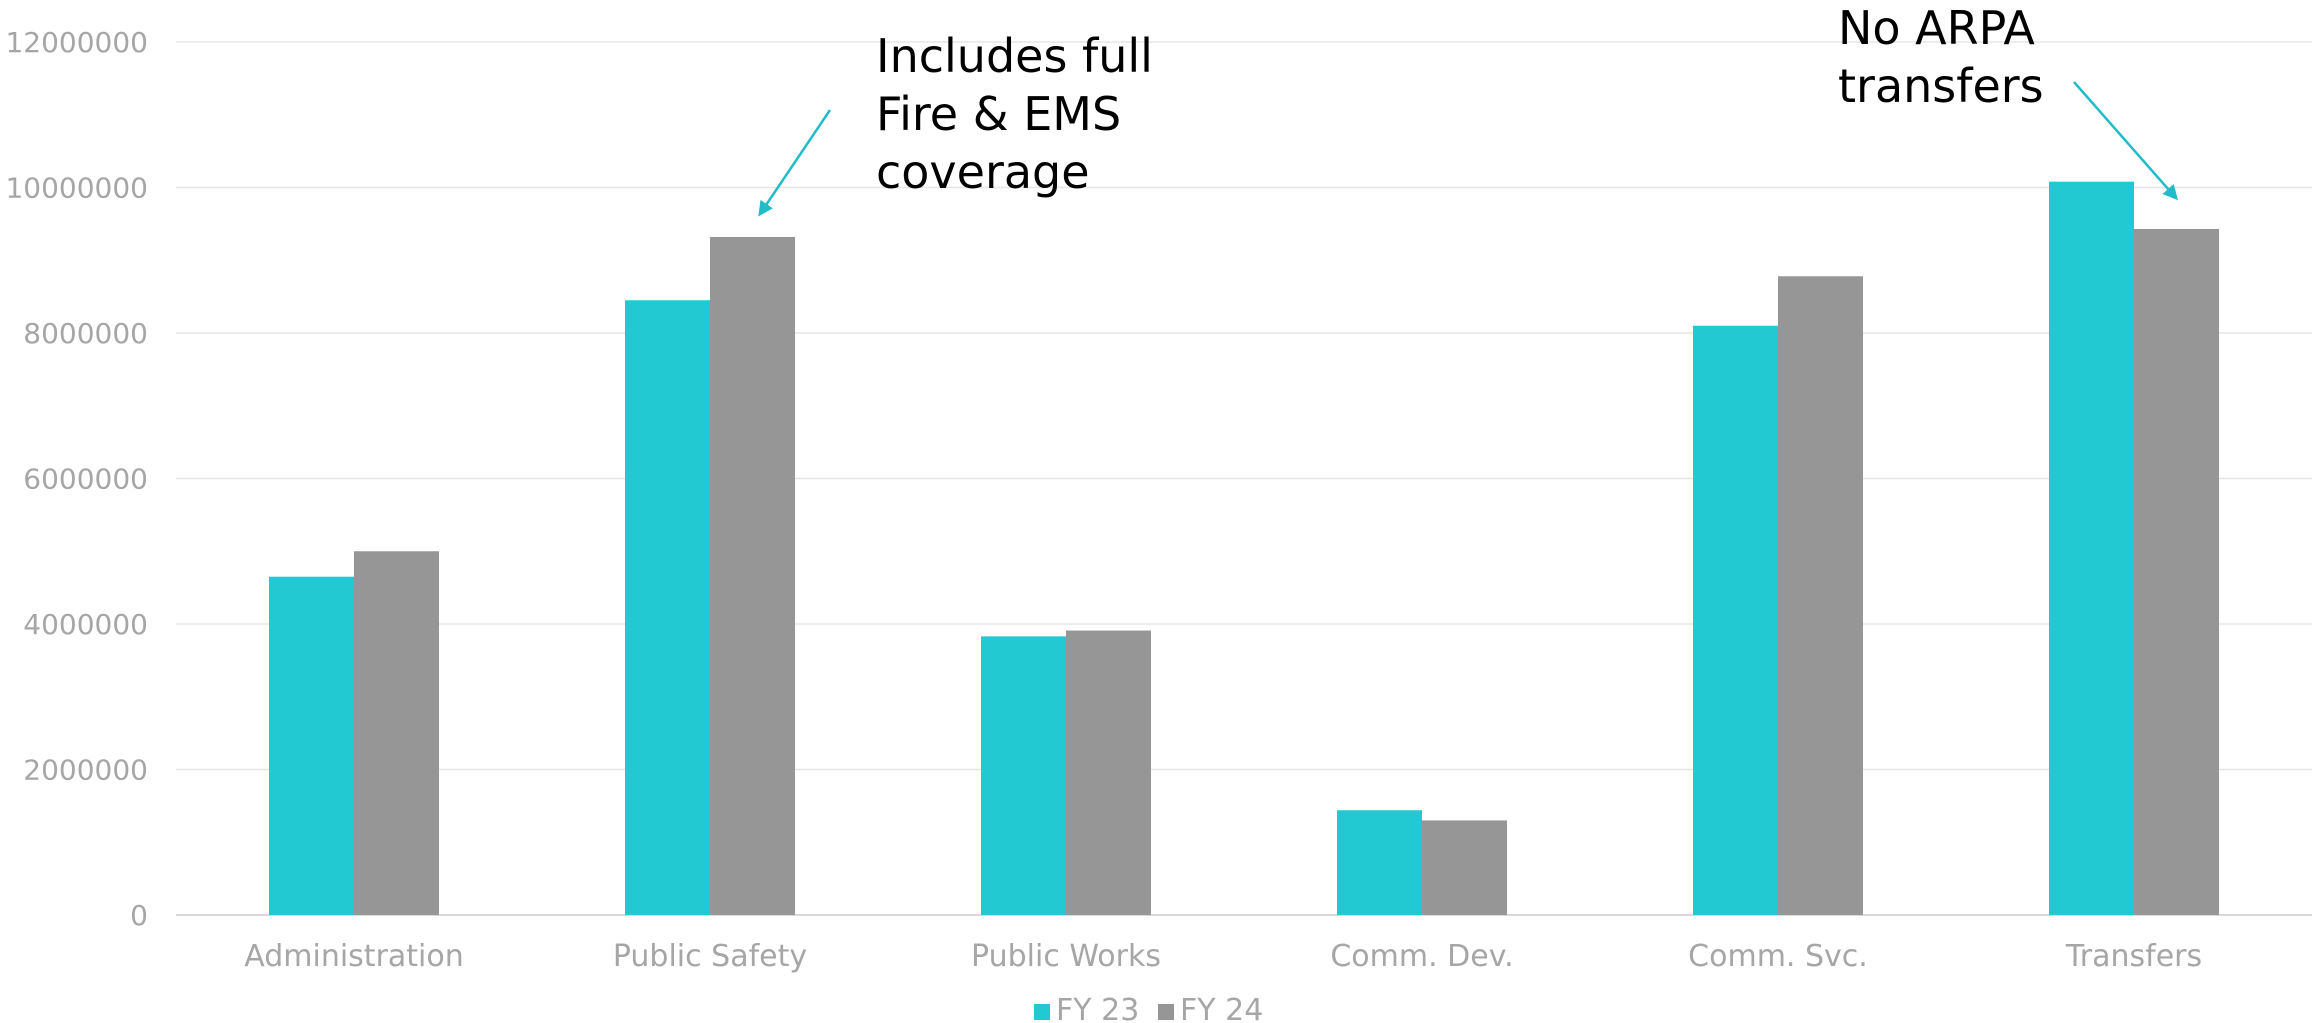 This screenshot has width=2318, height=1023. I want to click on annotation-1-line-3: coverage, so click(983, 172).